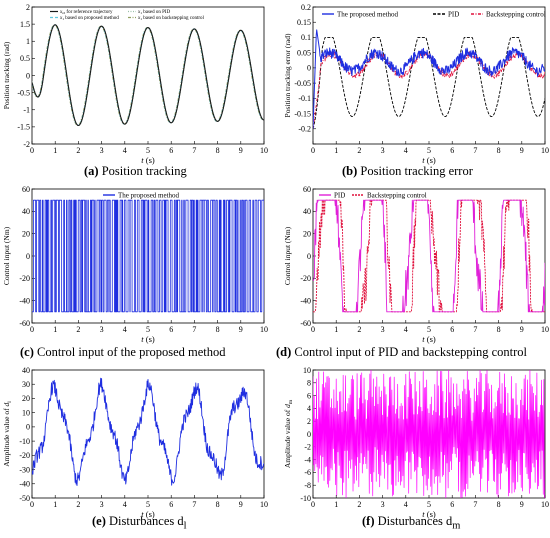  I want to click on legend-label-d-0: PID, so click(339, 196).